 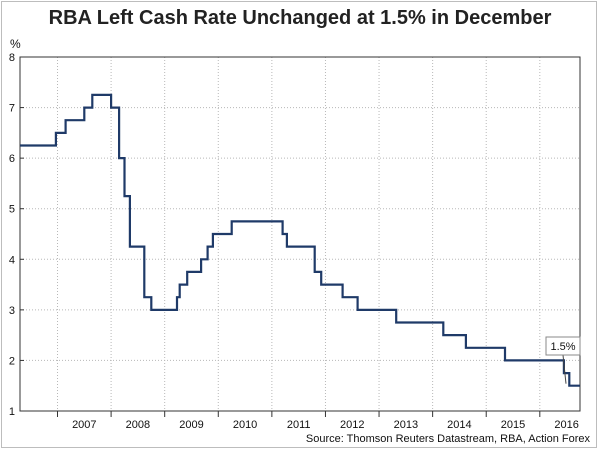 What do you see at coordinates (12, 159) in the screenshot?
I see `y-tick-label: 6` at bounding box center [12, 159].